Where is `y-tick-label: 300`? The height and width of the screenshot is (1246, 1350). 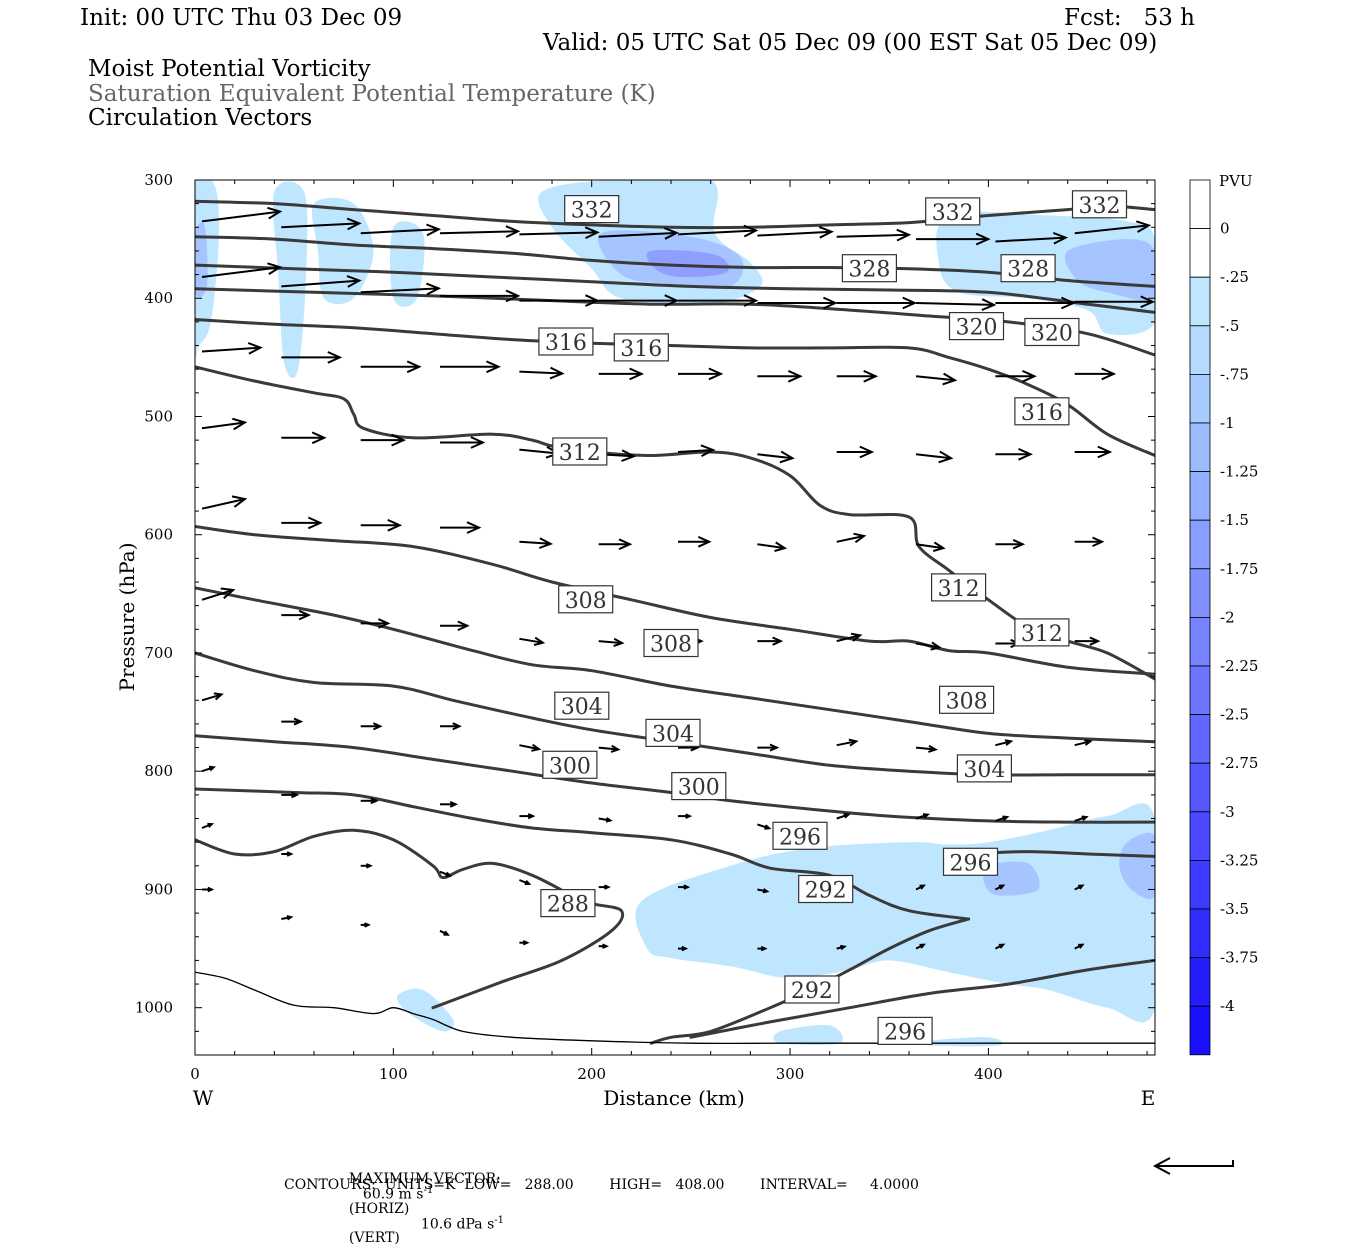
y-tick-label: 300 is located at coordinates (158, 180).